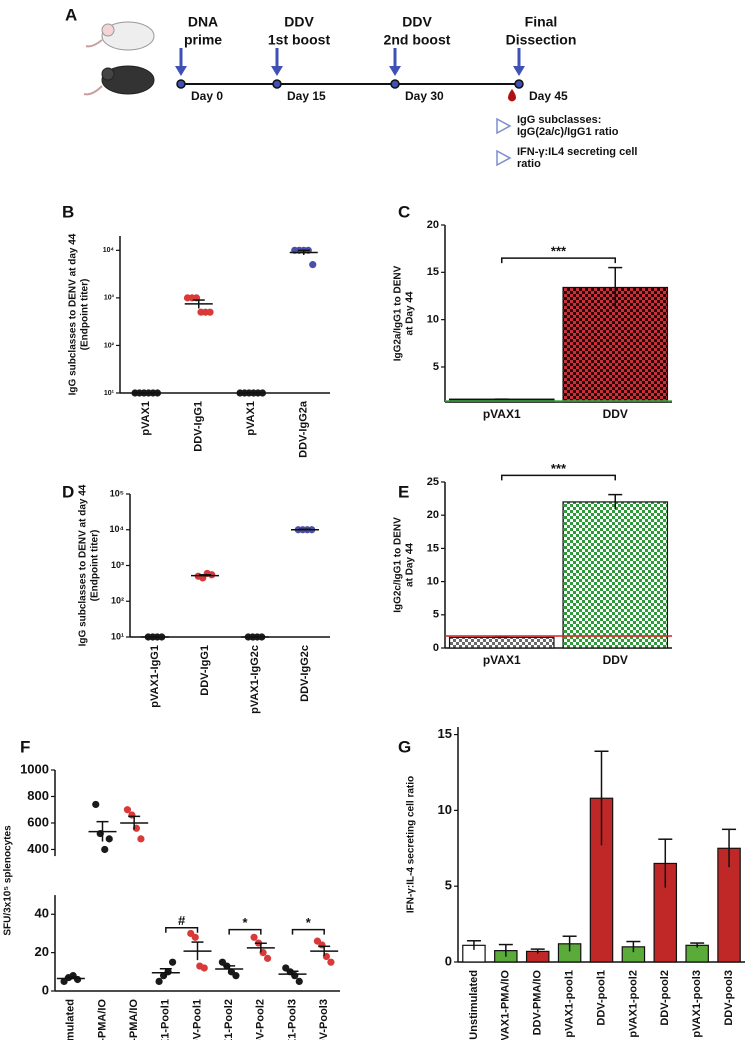 Image resolution: width=747 pixels, height=1045 pixels. Describe the element at coordinates (568, 132) in the screenshot. I see `readout-text: IgG(2a/c)/IgG1 ratio` at that location.